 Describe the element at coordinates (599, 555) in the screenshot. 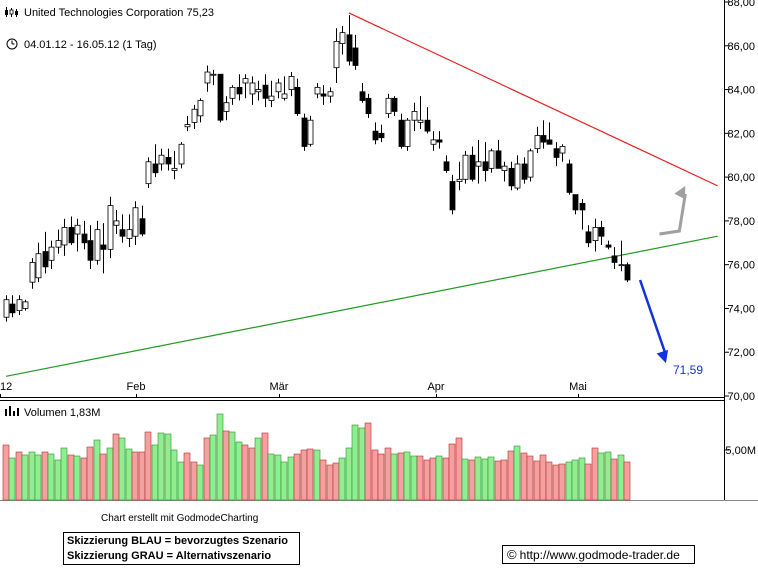

I see `credit-url: http://www.godmode-trader.de` at that location.